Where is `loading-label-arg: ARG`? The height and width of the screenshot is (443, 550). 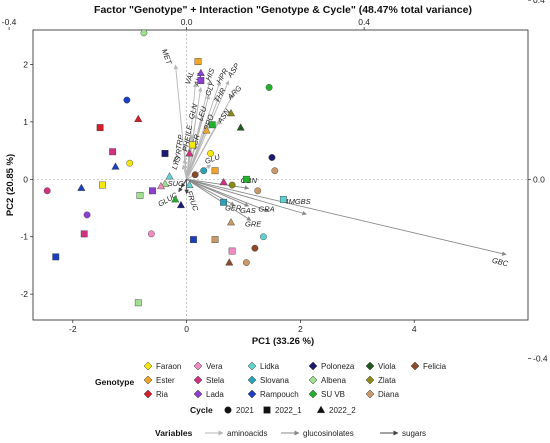
loading-label-arg: ARG is located at coordinates (234, 92).